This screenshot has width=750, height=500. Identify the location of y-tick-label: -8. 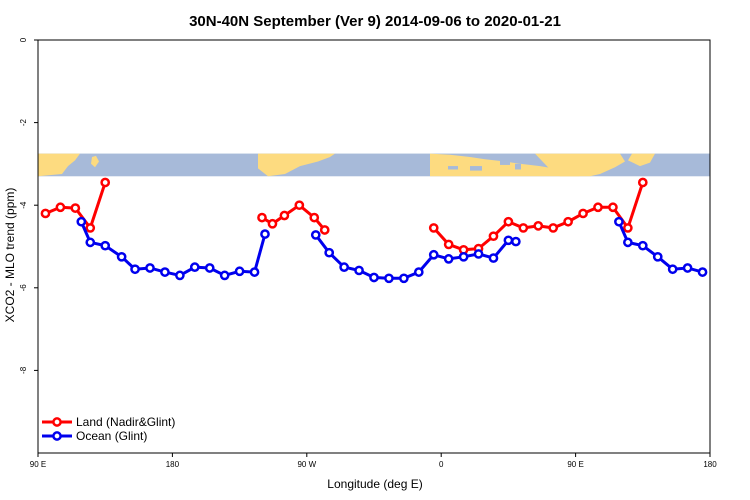
(23, 370).